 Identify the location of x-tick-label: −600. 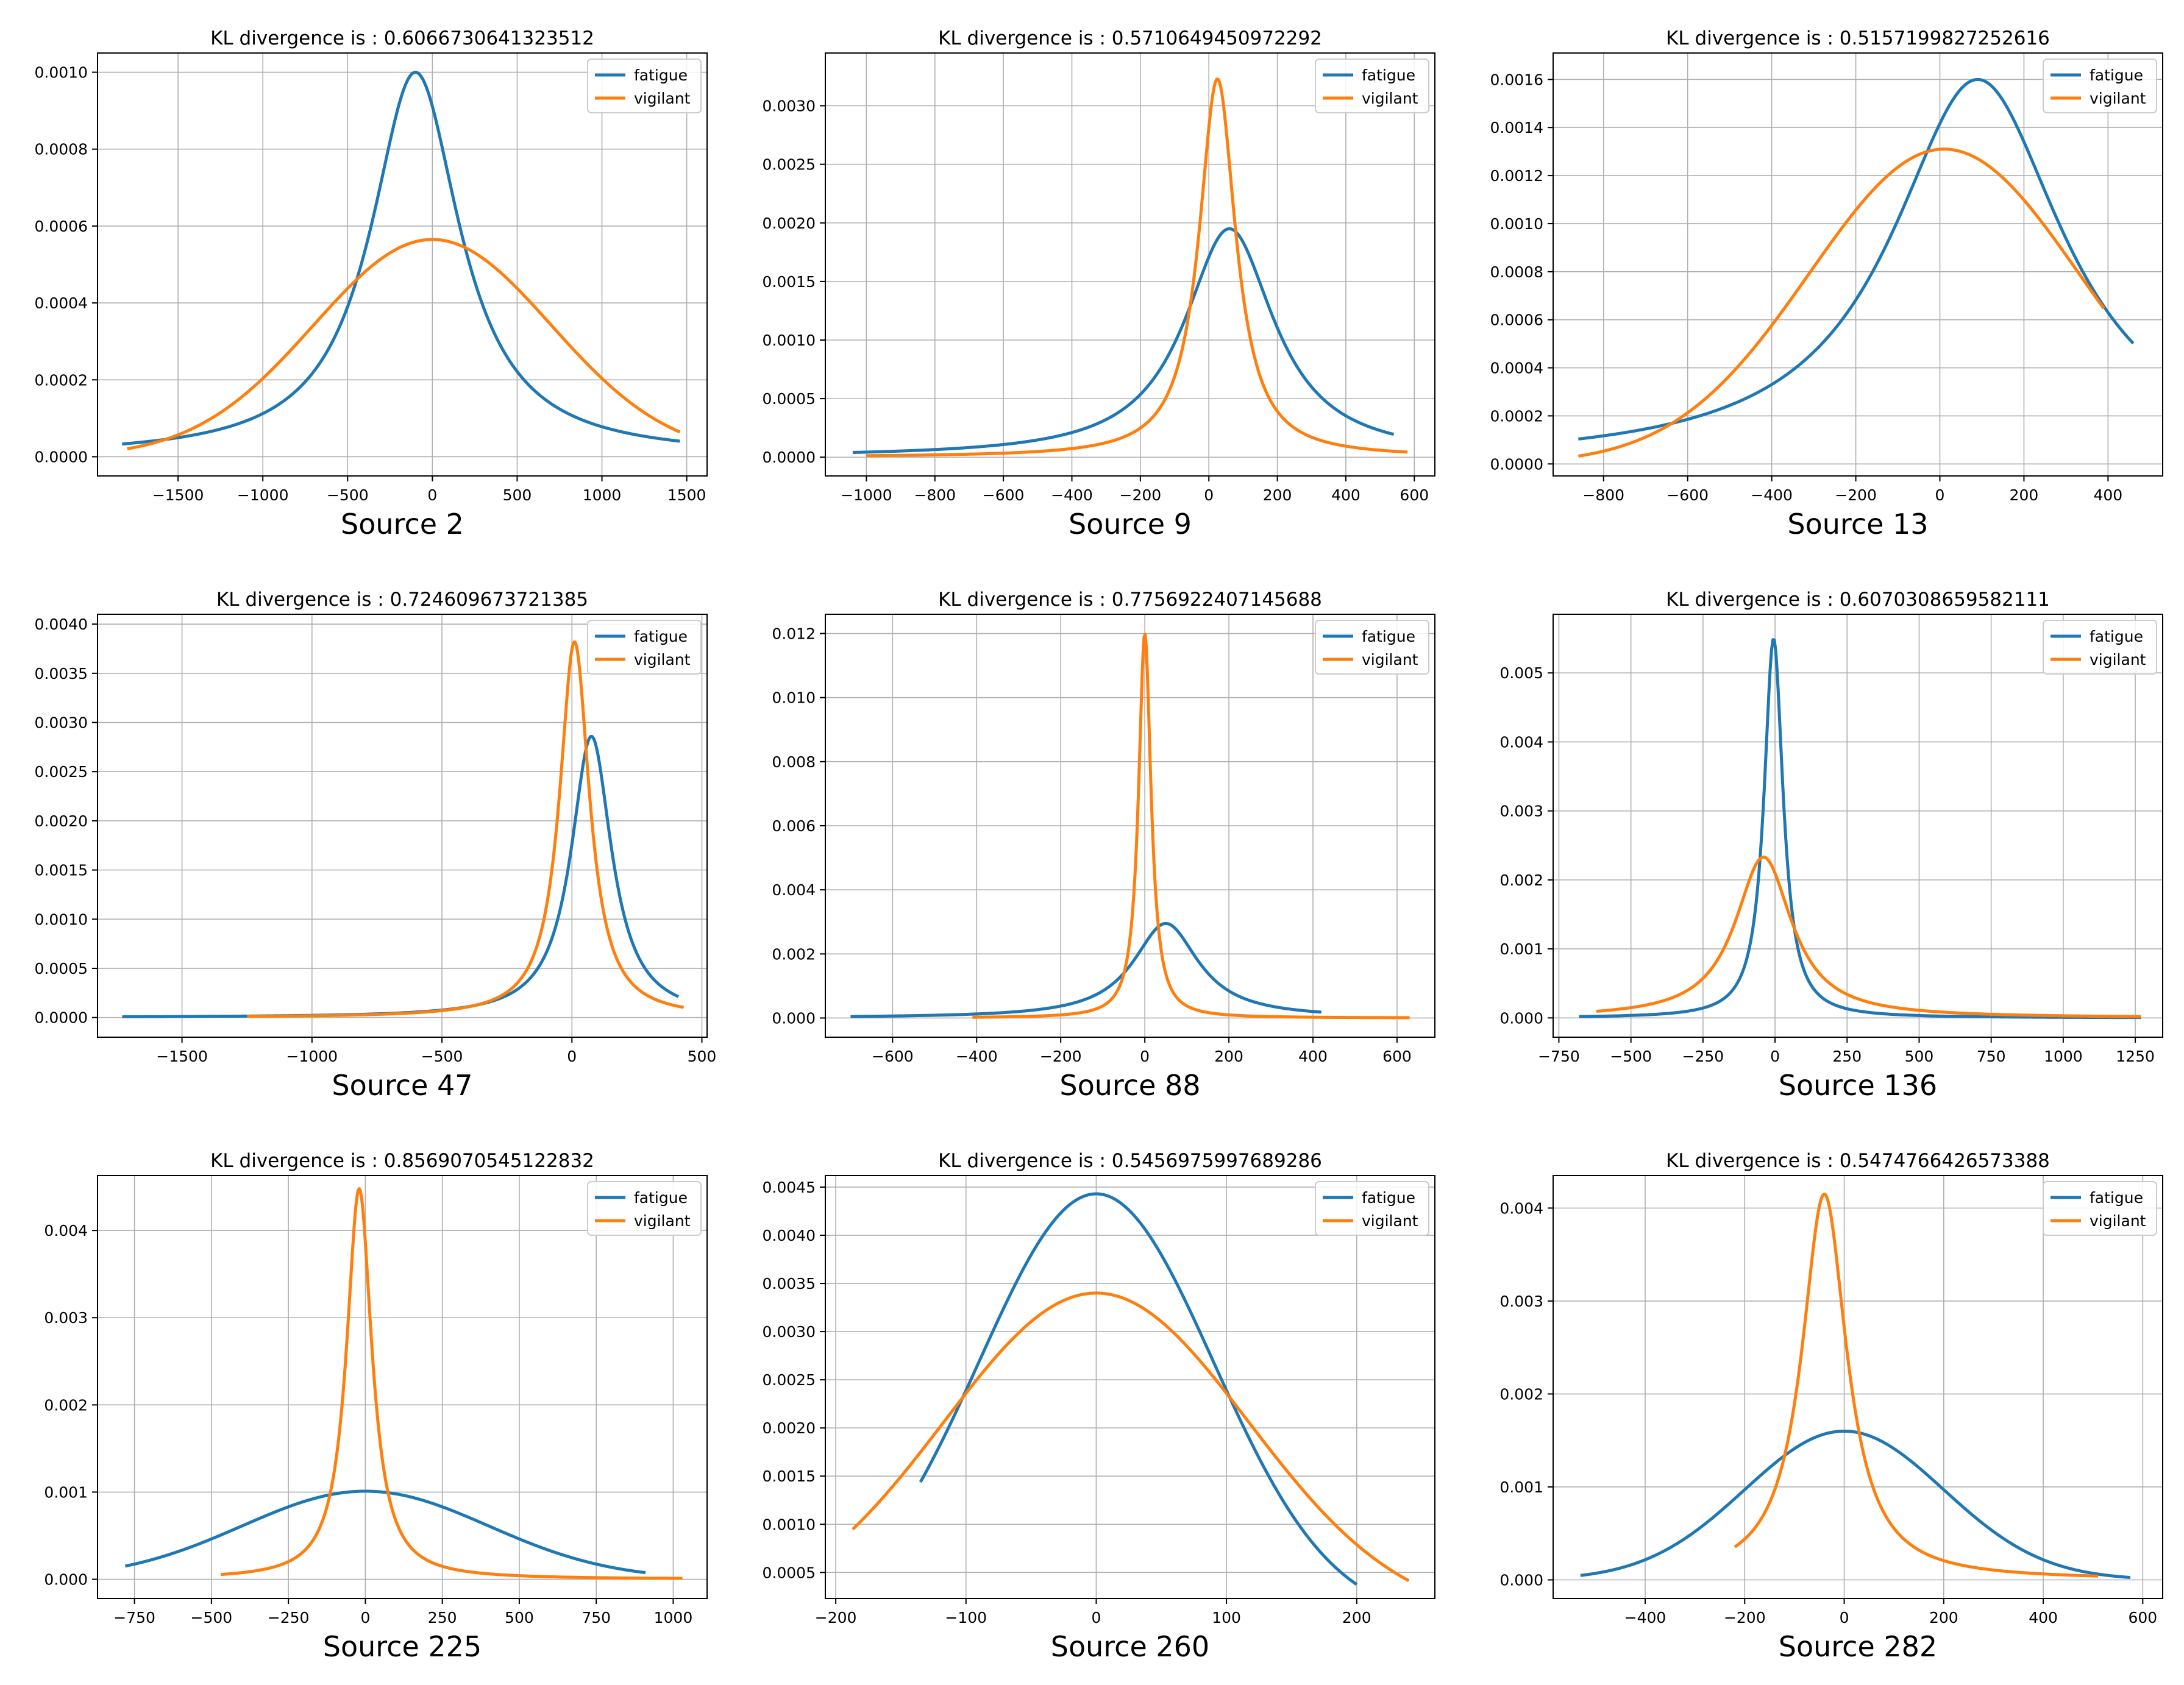
(893, 1056).